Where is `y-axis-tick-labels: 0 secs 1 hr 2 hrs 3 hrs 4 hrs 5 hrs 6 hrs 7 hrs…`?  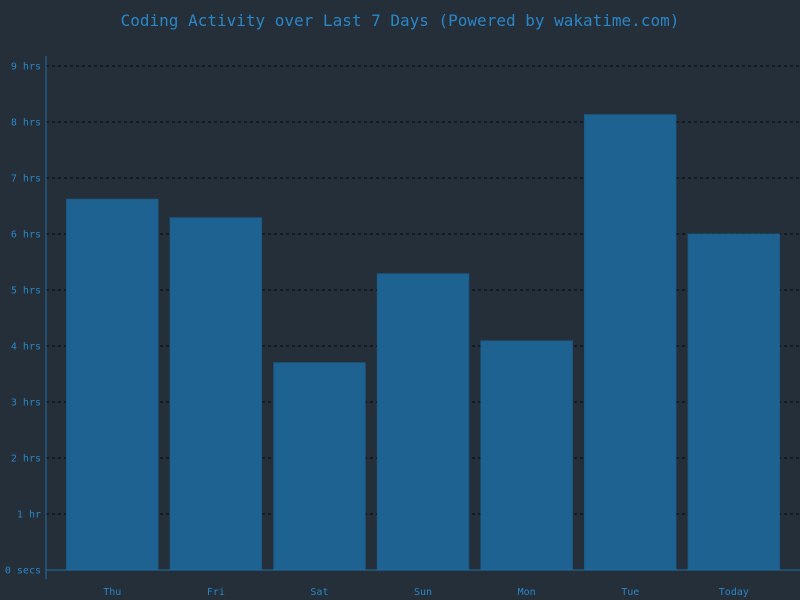 y-axis-tick-labels: 0 secs 1 hr 2 hrs 3 hrs 4 hrs 5 hrs 6 hrs 7 hrs… is located at coordinates (23, 319).